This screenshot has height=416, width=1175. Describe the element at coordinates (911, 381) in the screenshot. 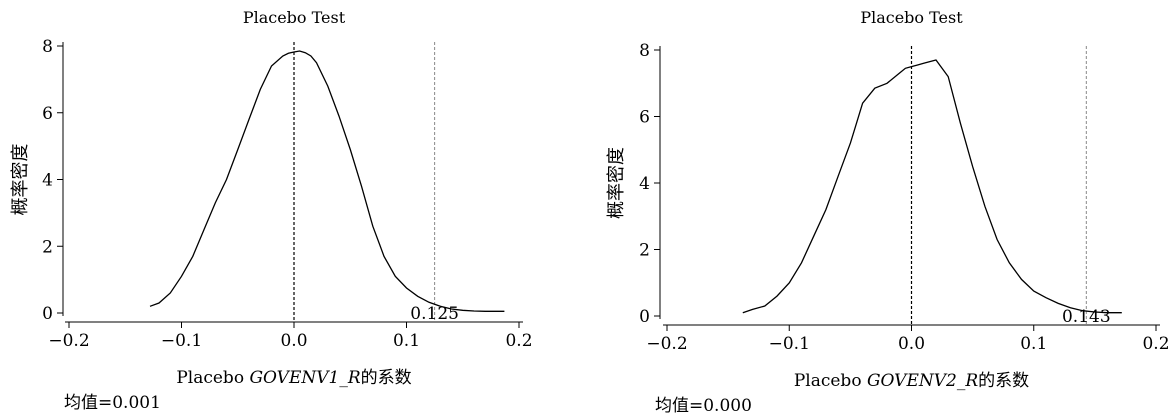

I see `x-axis-label: Placebo GOVENV2_R的系数` at that location.